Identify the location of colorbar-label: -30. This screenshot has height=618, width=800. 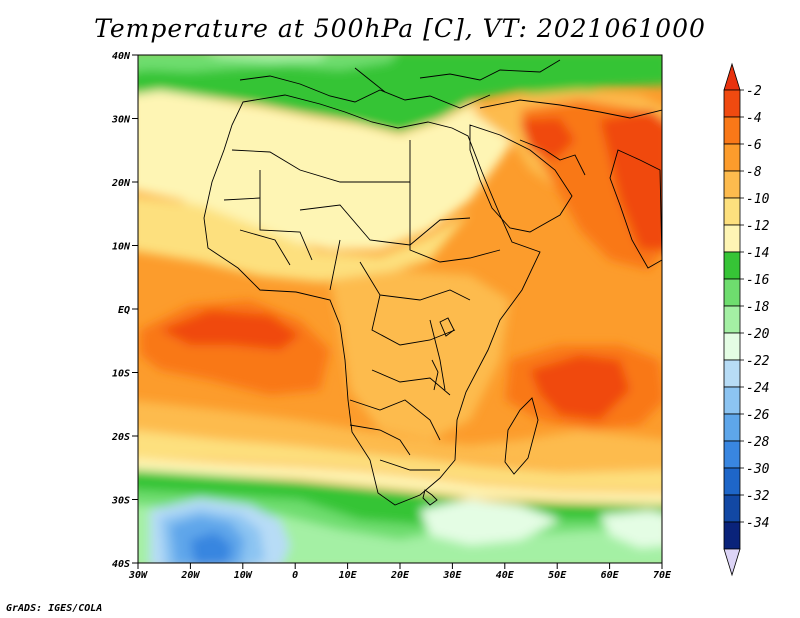
(758, 469).